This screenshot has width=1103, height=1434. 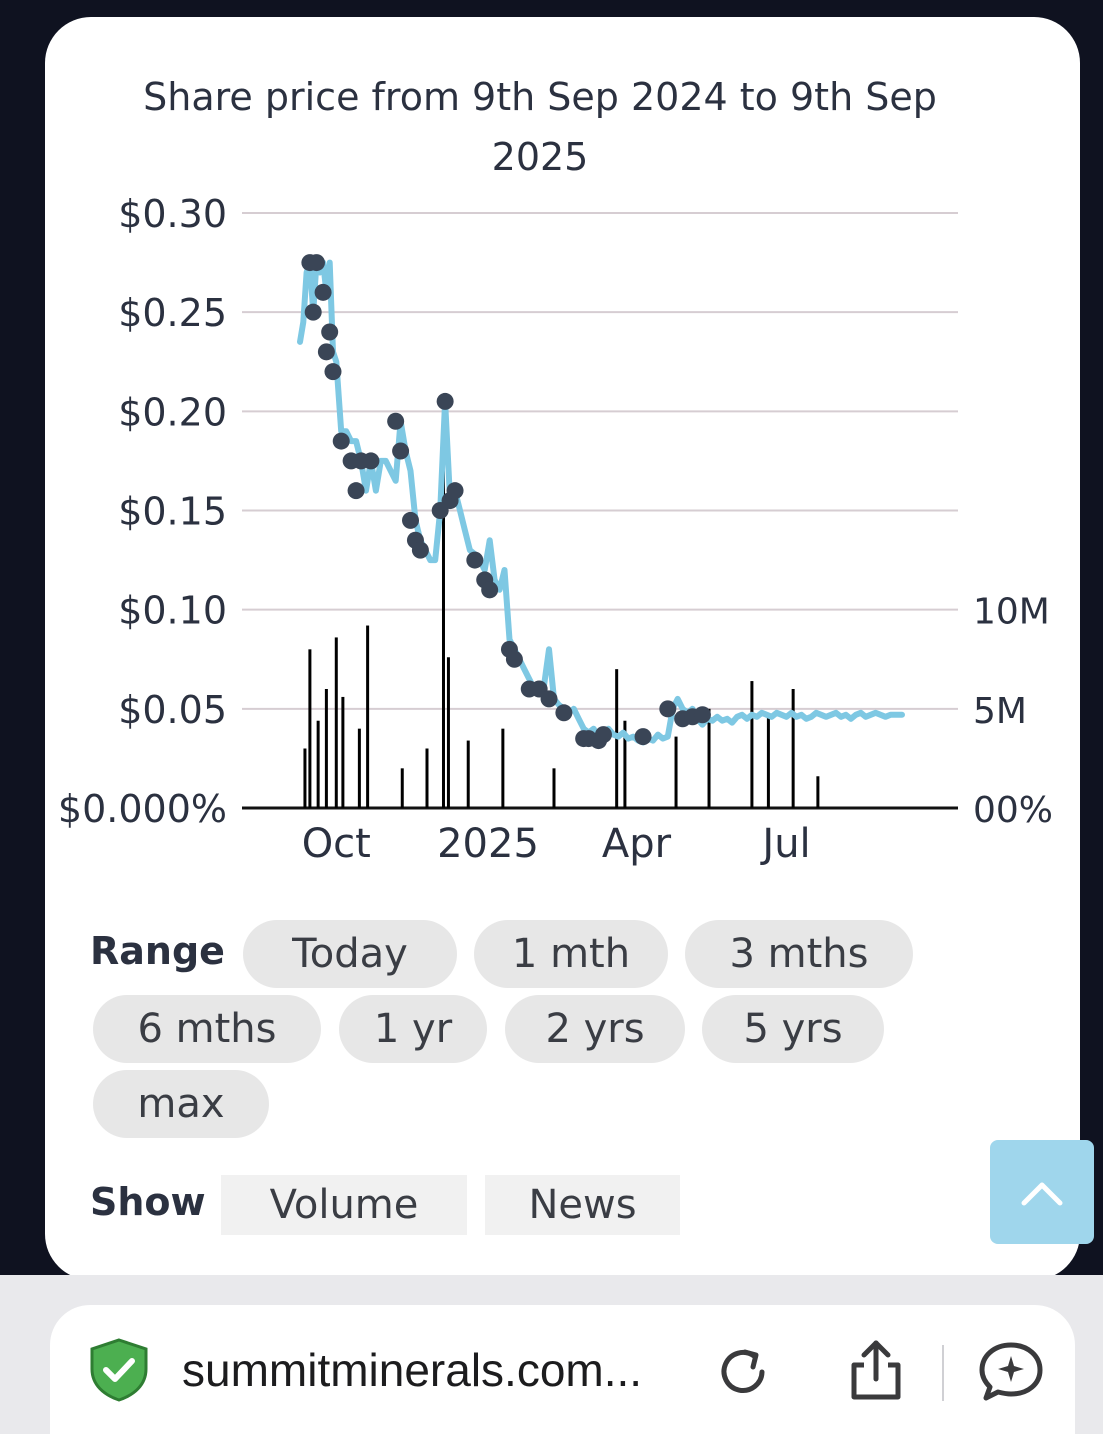 I want to click on show-label: Show, so click(x=148, y=1202).